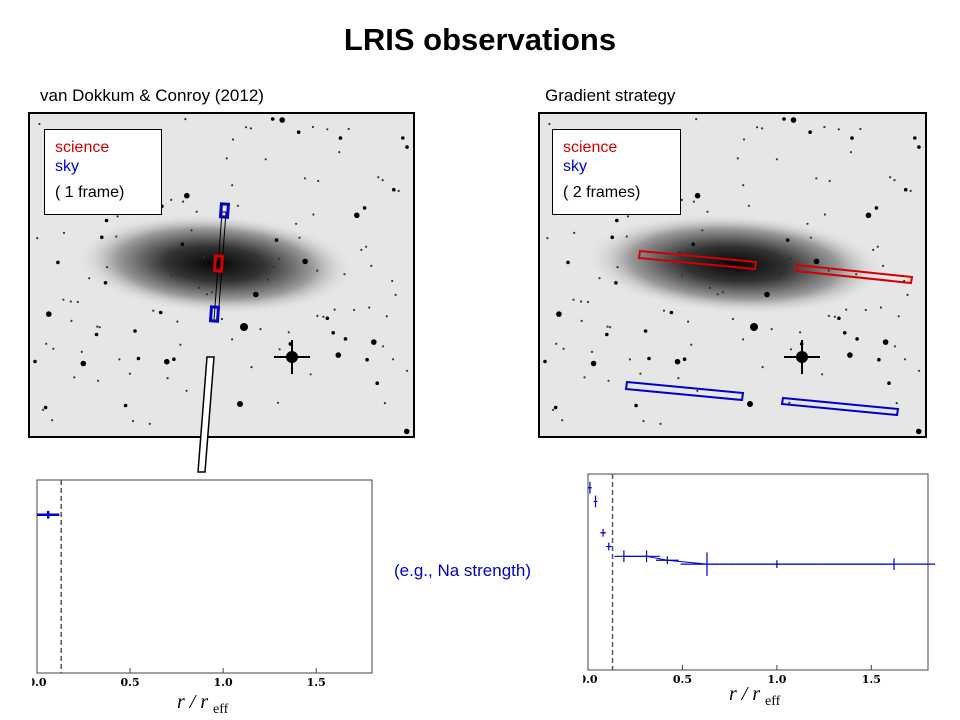 The image size is (960, 720). Describe the element at coordinates (463, 570) in the screenshot. I see `example-measurement-label: (e.g., Na strength)` at that location.